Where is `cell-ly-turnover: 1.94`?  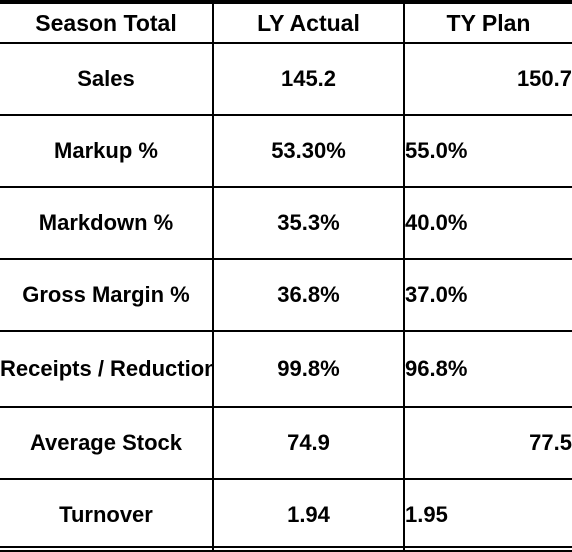 cell-ly-turnover: 1.94 is located at coordinates (308, 515).